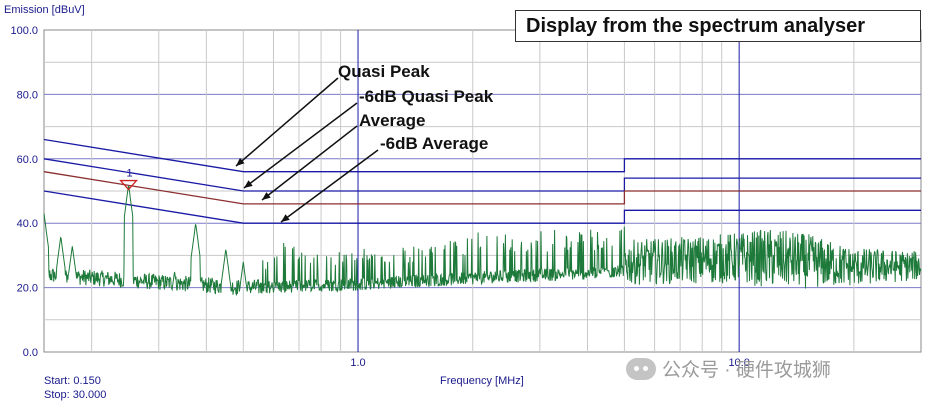 This screenshot has width=927, height=410. Describe the element at coordinates (392, 120) in the screenshot. I see `annotation-average: Average` at that location.